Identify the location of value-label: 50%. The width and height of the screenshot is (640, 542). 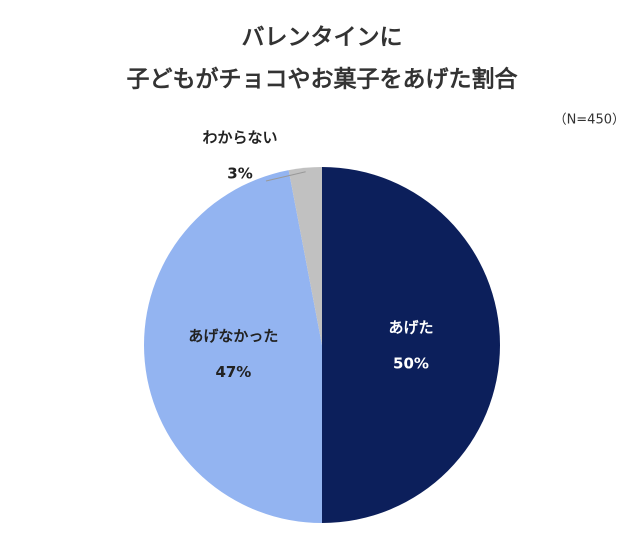
(411, 364).